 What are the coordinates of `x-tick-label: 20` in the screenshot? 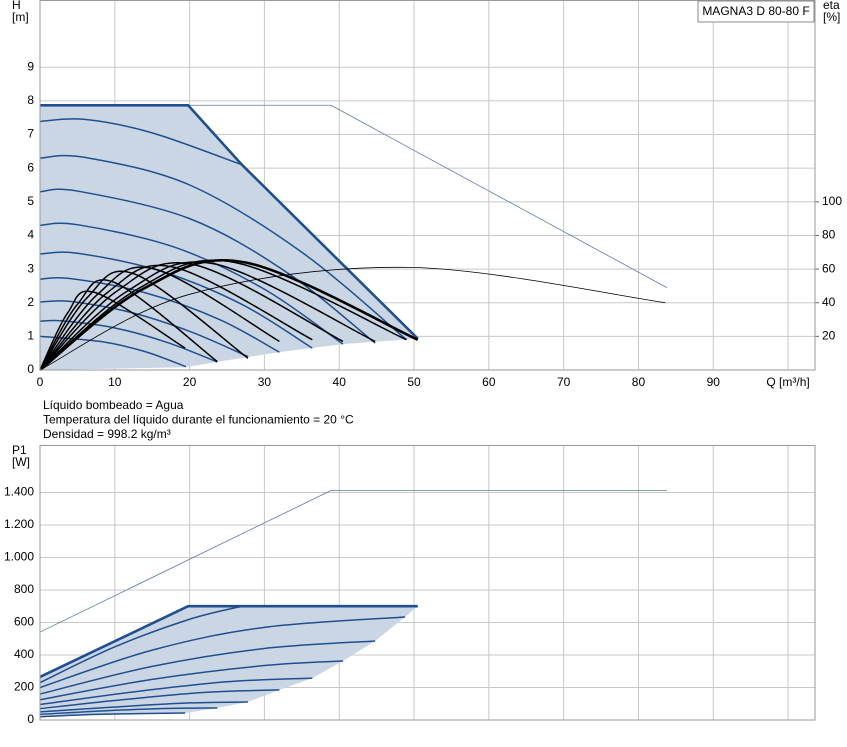 It's located at (190, 382).